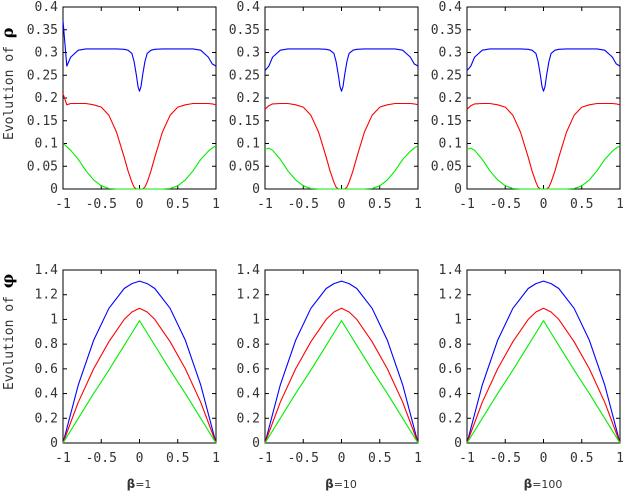  Describe the element at coordinates (547, 484) in the screenshot. I see `column-label-beta-100-value: =100` at that location.